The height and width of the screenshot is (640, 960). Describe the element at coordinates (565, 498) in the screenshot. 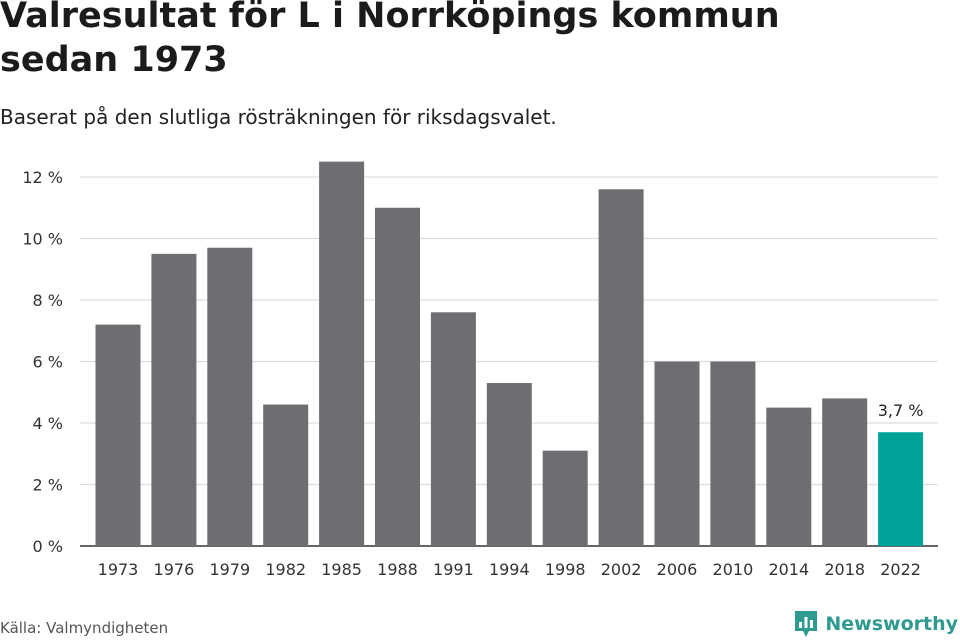

I see `bar-1998` at that location.